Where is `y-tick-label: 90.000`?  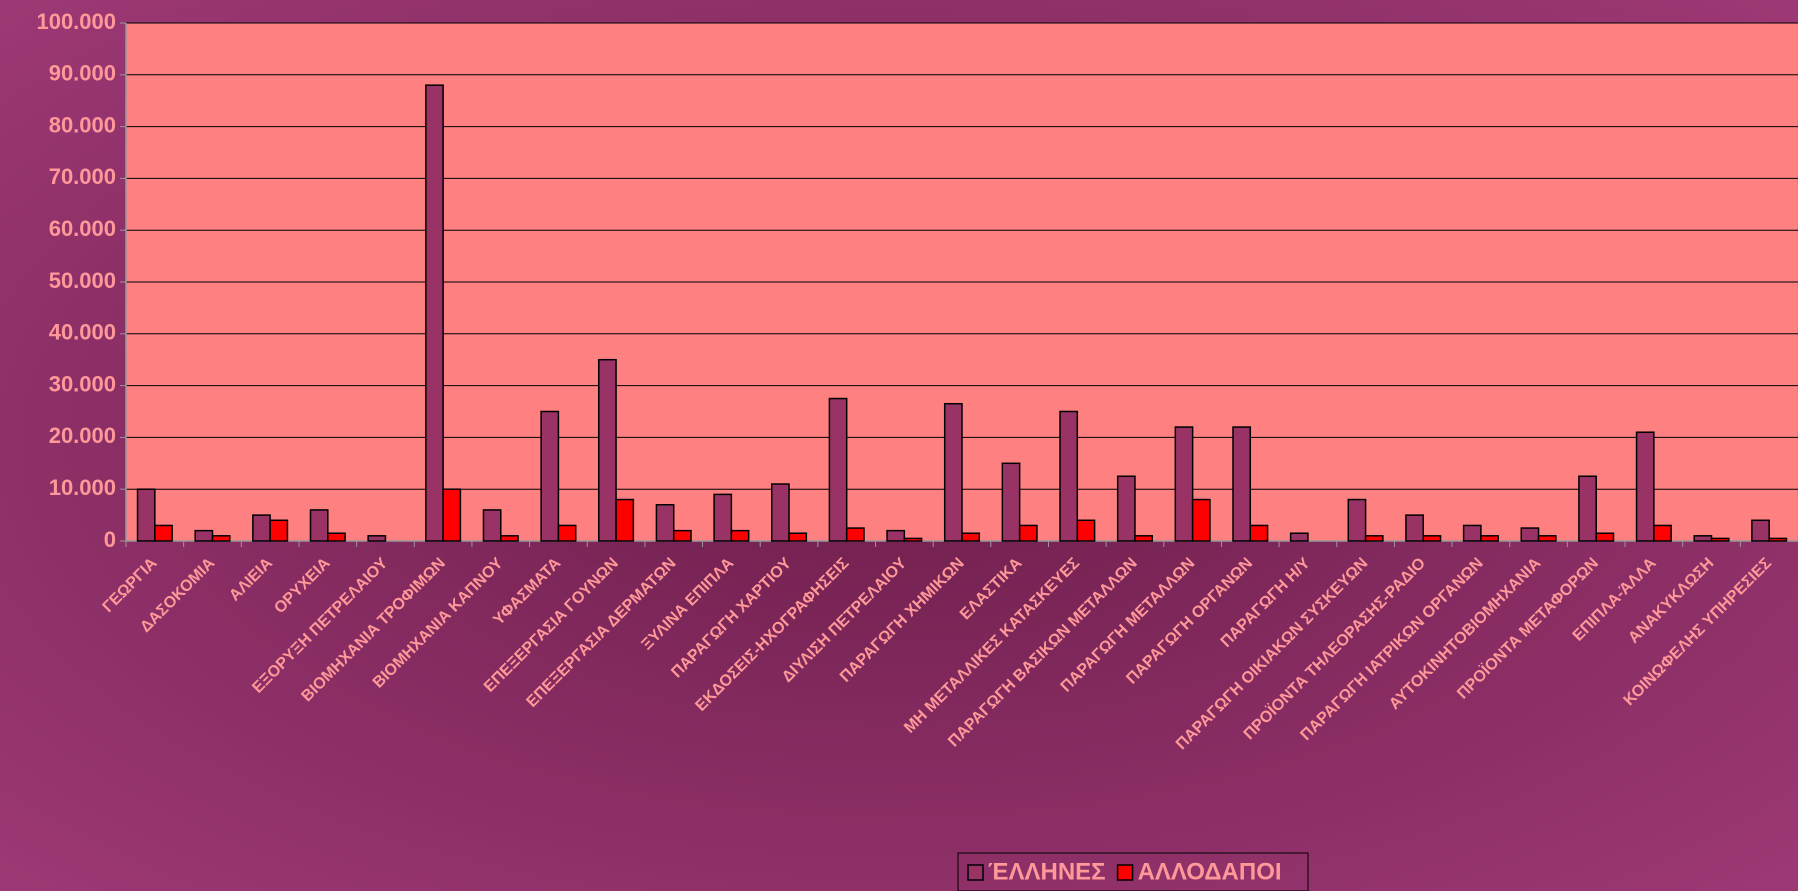
y-tick-label: 90.000 is located at coordinates (82, 73).